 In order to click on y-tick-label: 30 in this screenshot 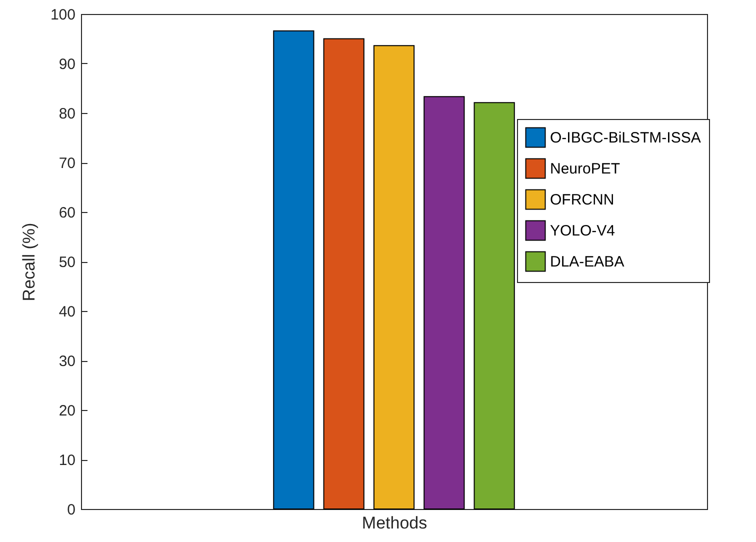, I will do `click(67, 361)`.